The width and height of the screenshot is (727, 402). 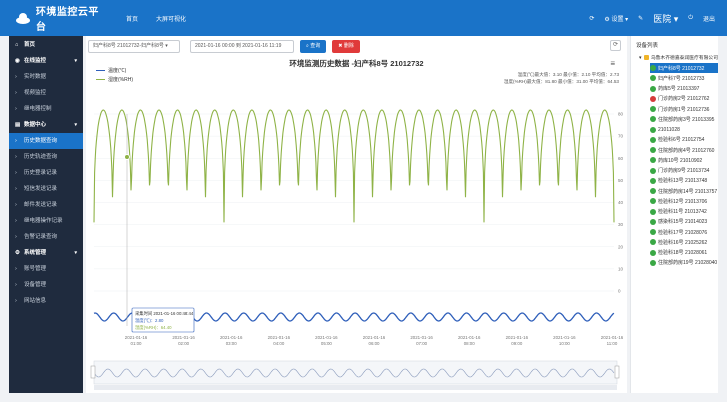 I want to click on navigator-series-line, so click(x=354, y=373).